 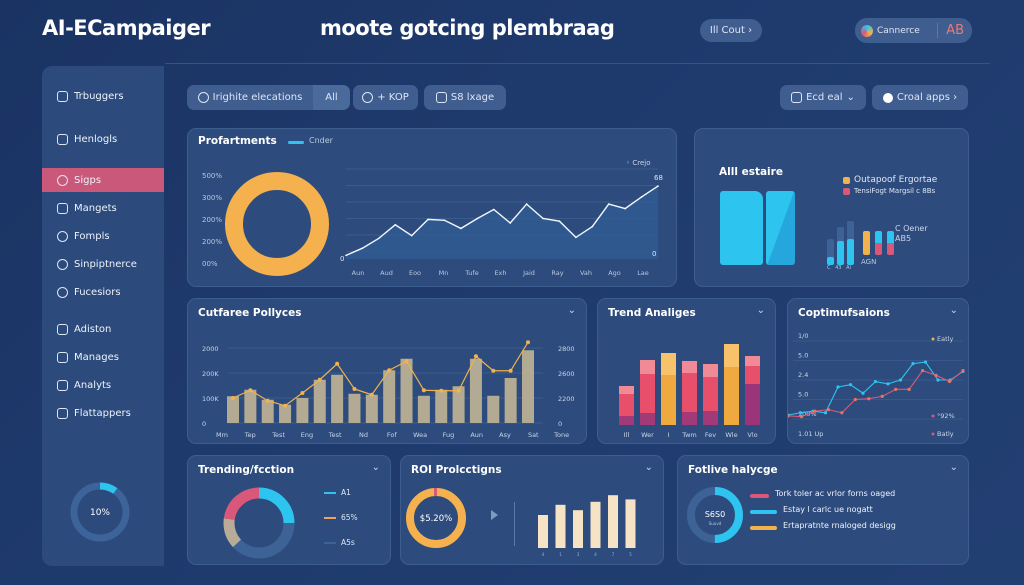 I want to click on sidebar-item-flattappers: Flattappers, so click(x=103, y=413).